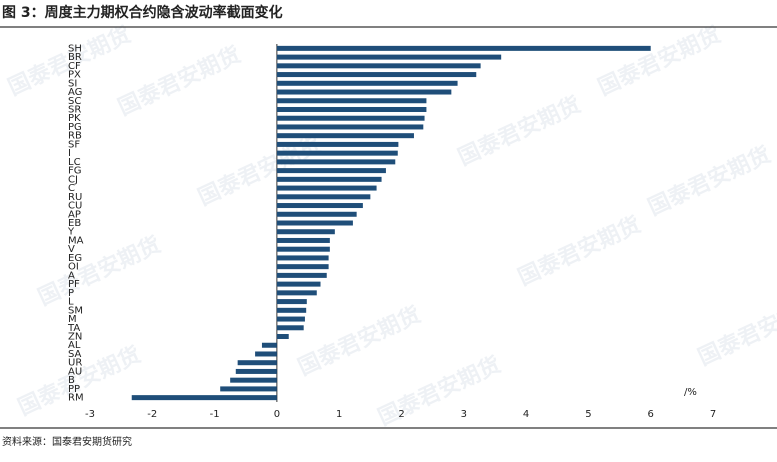  What do you see at coordinates (142, 12) in the screenshot?
I see `chart-title: 图 3：周度主力期权合约隐含波动率截面变化` at bounding box center [142, 12].